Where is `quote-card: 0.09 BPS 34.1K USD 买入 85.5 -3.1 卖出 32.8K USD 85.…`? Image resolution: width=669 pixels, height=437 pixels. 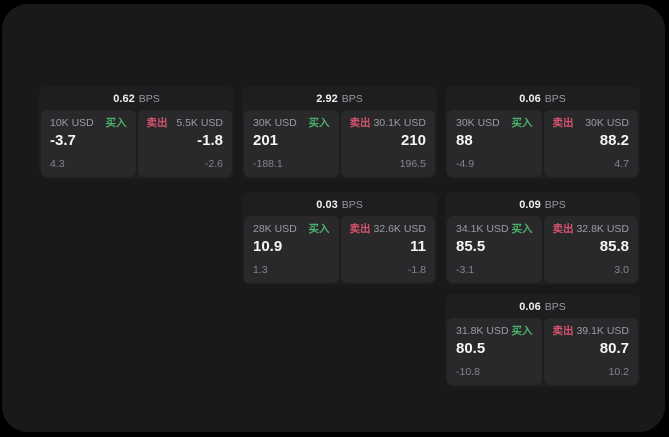 quote-card: 0.09 BPS 34.1K USD 买入 85.5 -3.1 卖出 32.8K USD 85.… is located at coordinates (542, 238).